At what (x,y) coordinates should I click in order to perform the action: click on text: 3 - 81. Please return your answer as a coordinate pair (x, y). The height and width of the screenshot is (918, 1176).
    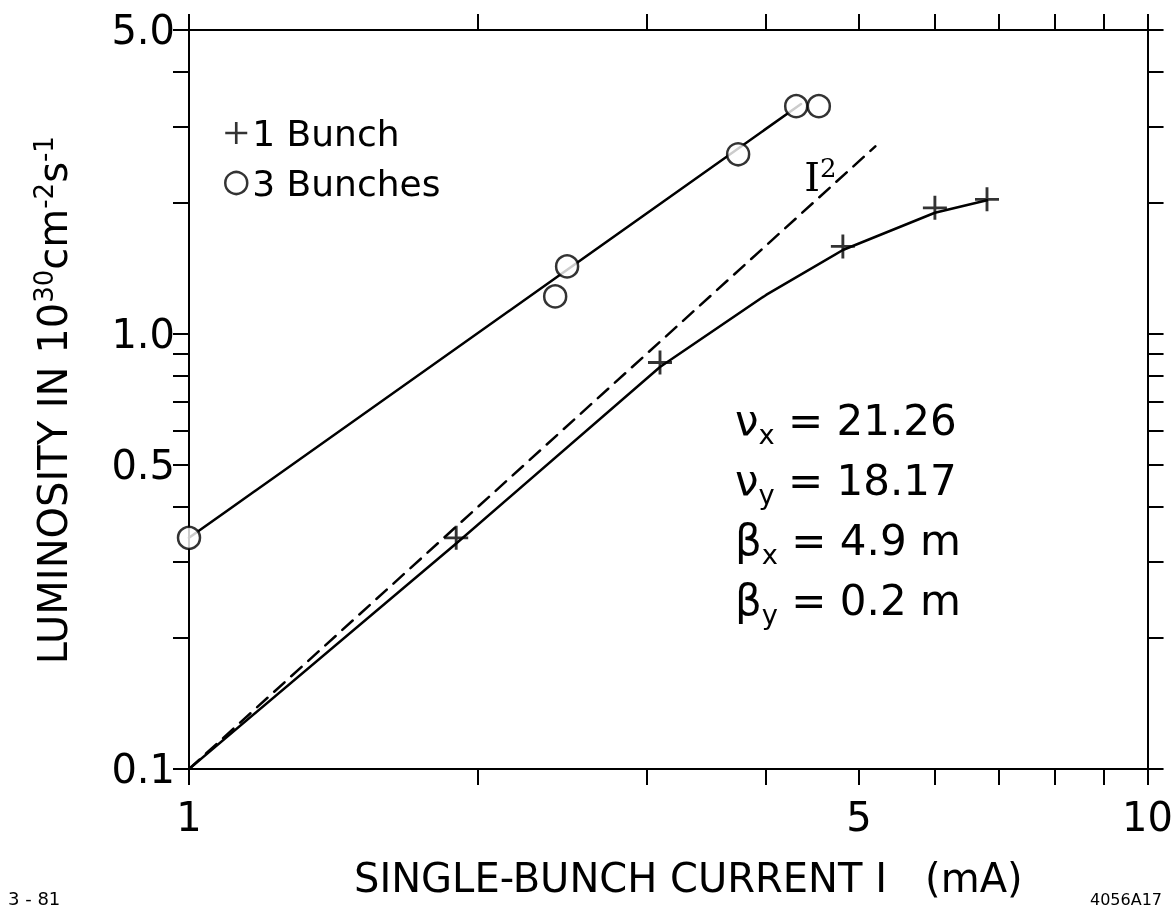
    Looking at the image, I should click on (34, 898).